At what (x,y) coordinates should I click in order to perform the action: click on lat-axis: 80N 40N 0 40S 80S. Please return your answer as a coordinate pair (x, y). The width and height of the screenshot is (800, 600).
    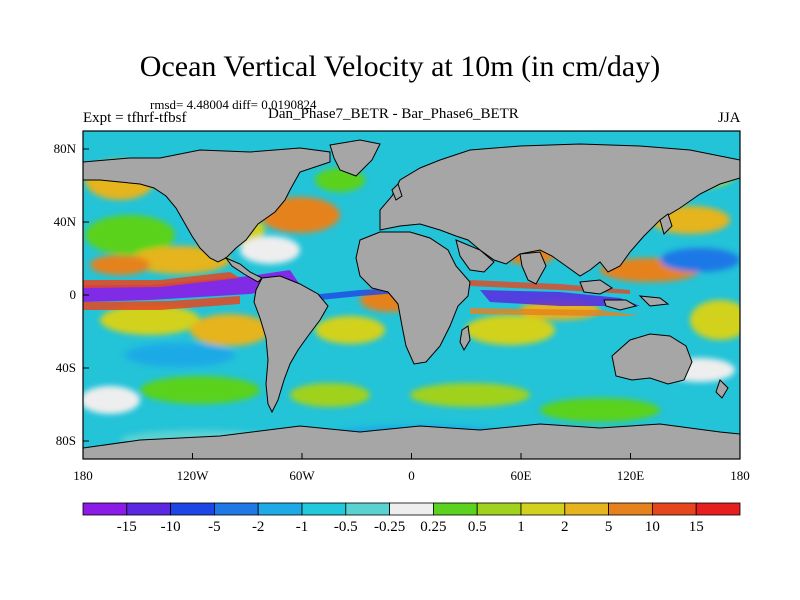
    Looking at the image, I should click on (71, 294).